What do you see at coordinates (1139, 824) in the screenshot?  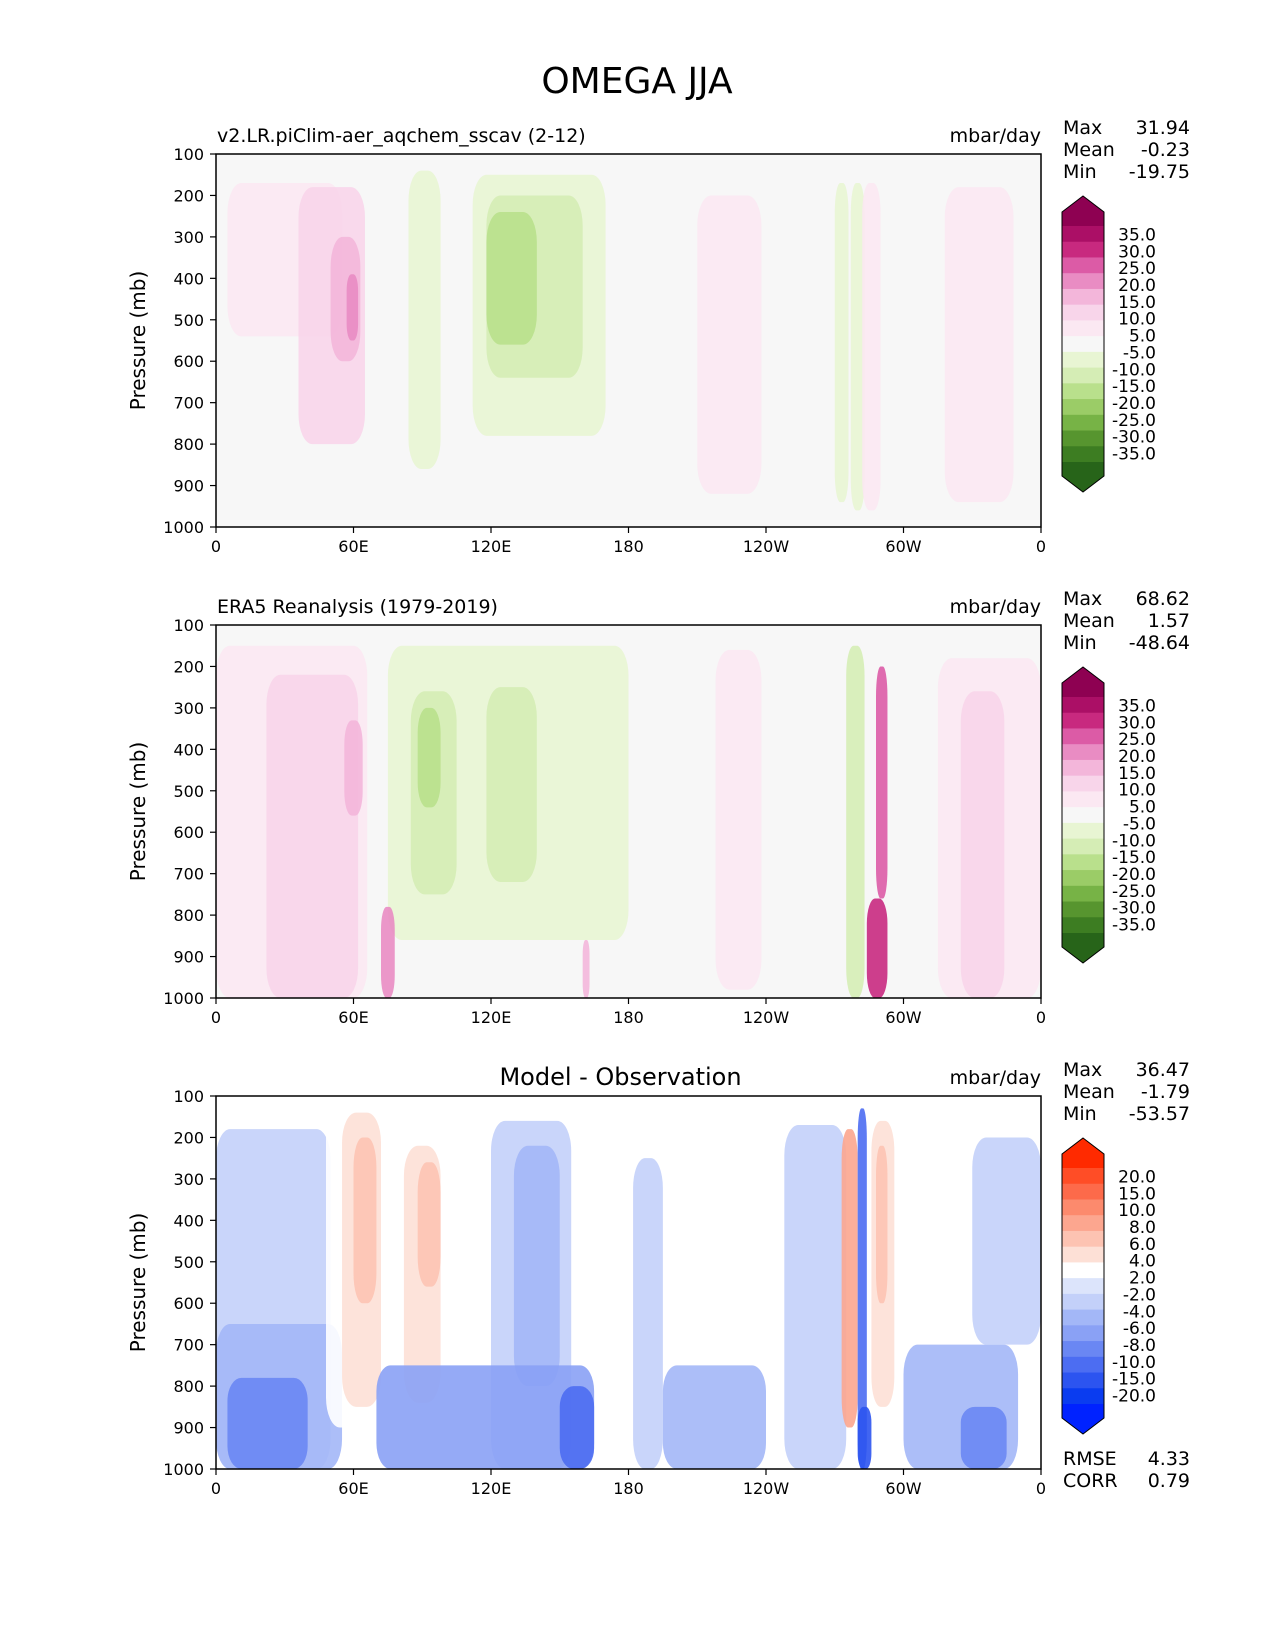 I see `colorbar-label: -5.0` at bounding box center [1139, 824].